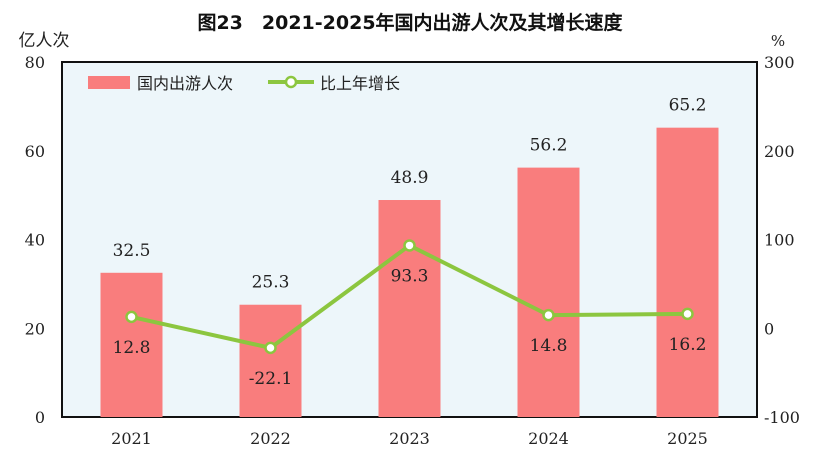 The height and width of the screenshot is (463, 820). I want to click on right-tick-label: 100, so click(779, 240).